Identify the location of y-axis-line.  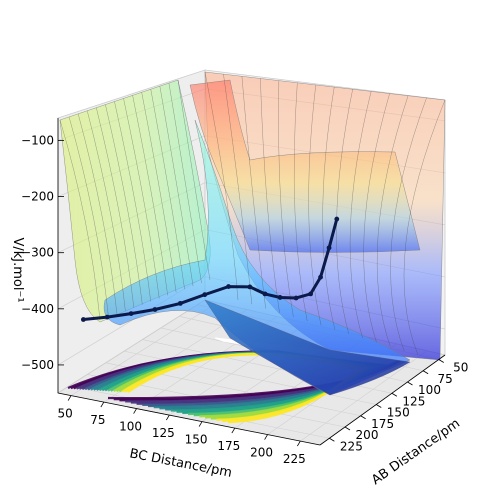
(382, 400).